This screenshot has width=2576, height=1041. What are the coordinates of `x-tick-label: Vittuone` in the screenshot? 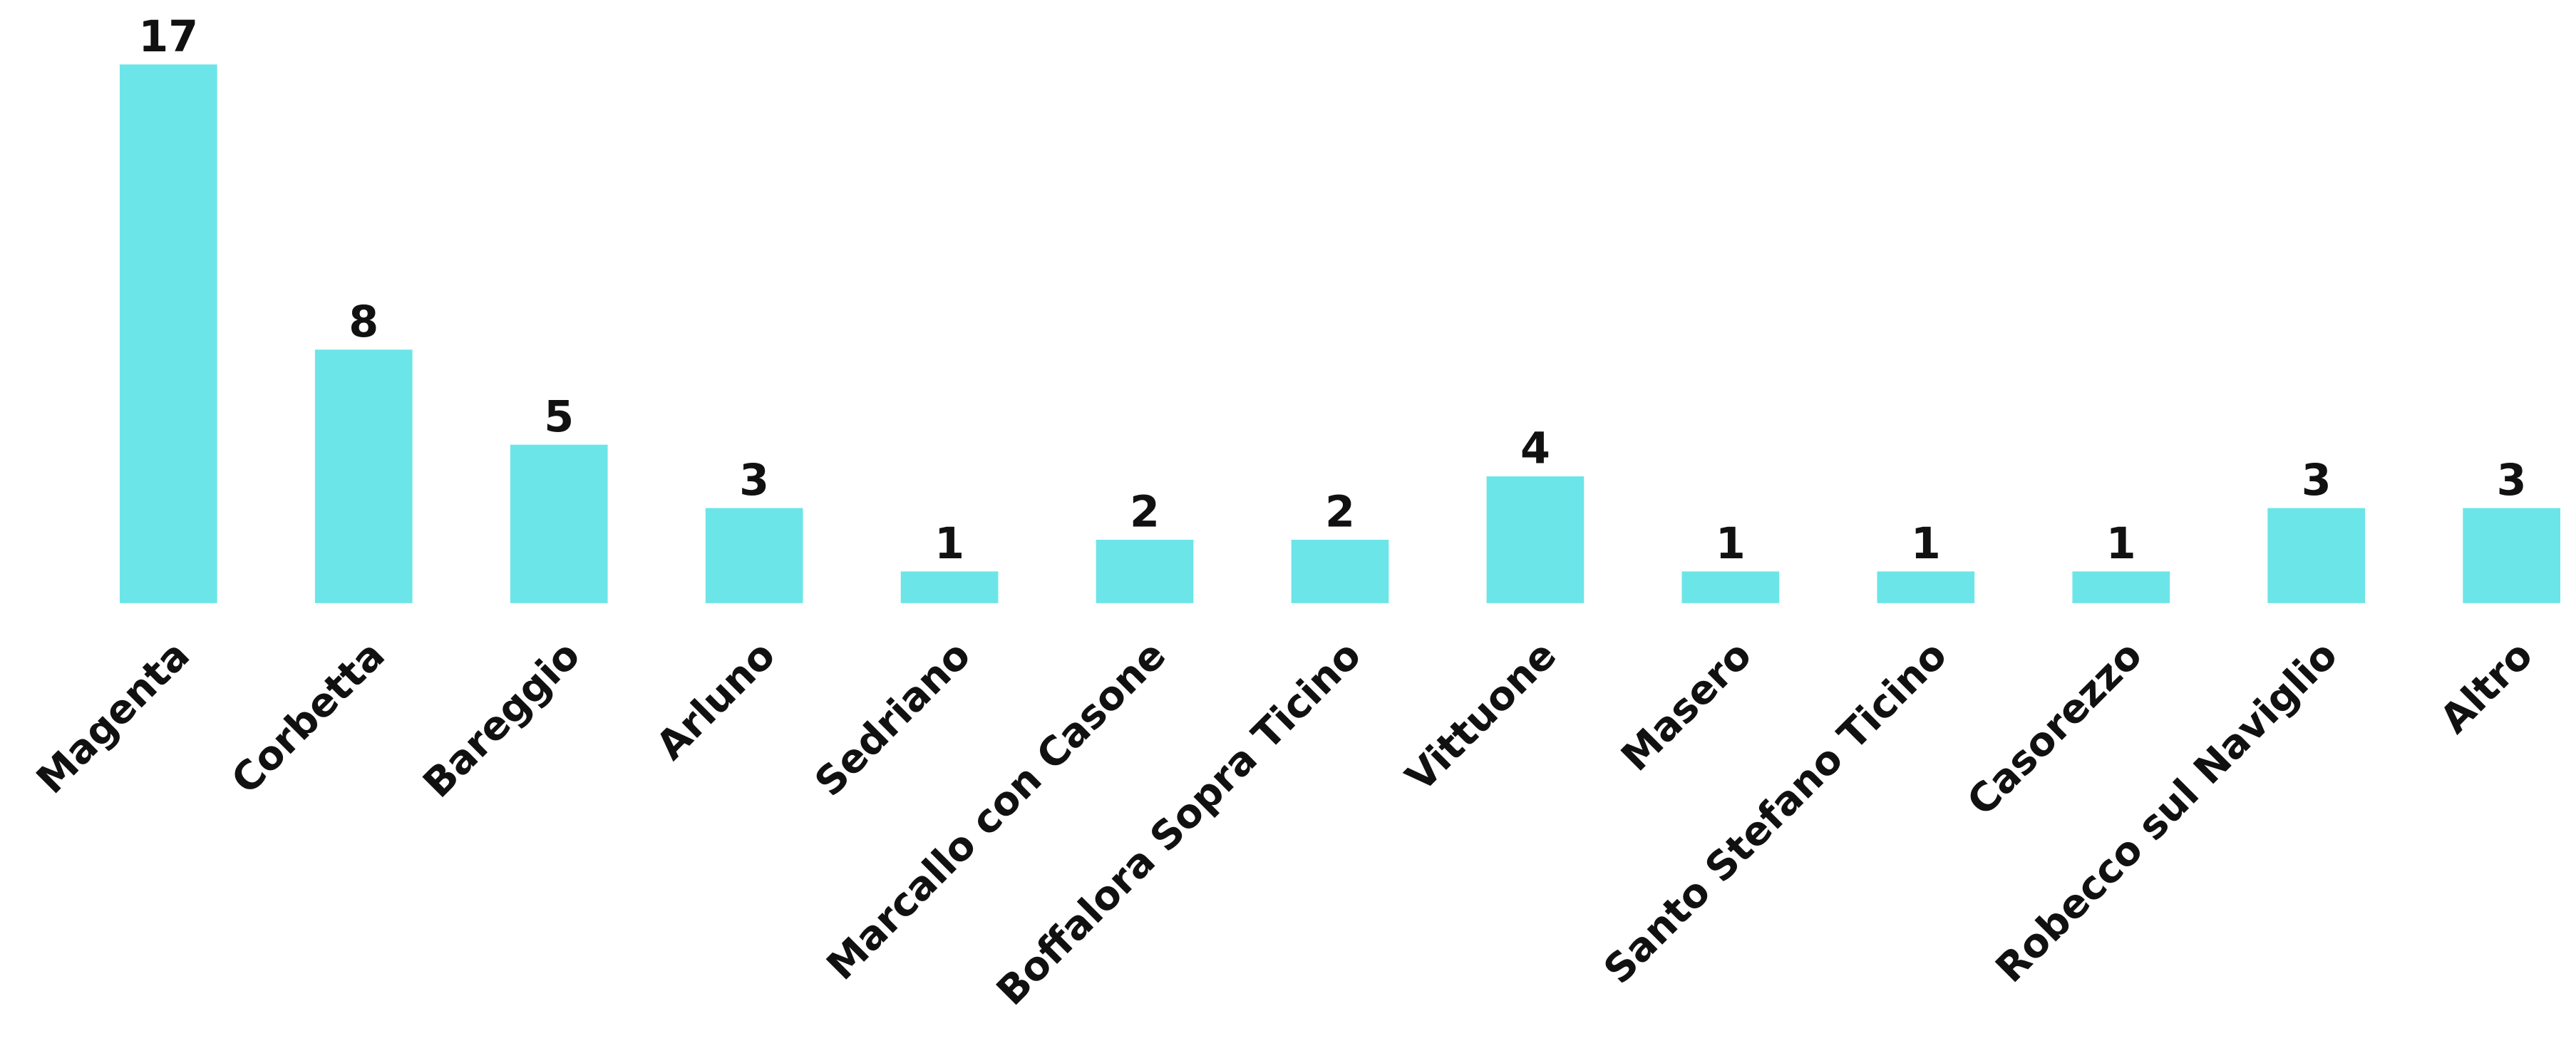 It's located at (1481, 716).